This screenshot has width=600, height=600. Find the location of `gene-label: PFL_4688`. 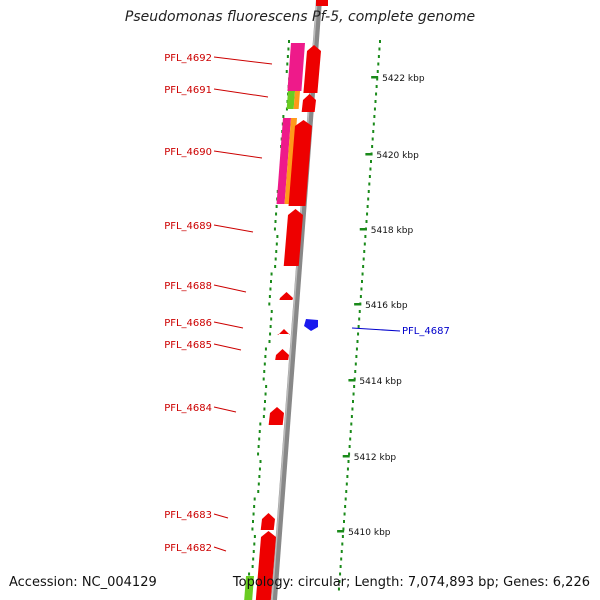

gene-label: PFL_4688 is located at coordinates (188, 286).